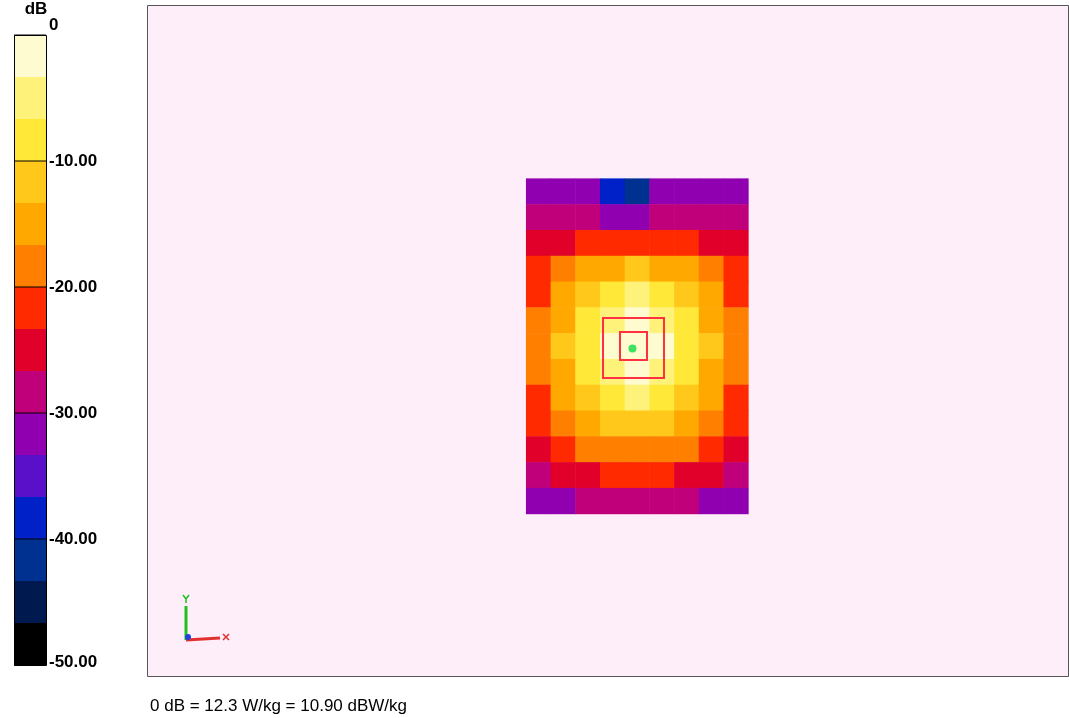 The width and height of the screenshot is (1069, 718). What do you see at coordinates (73, 160) in the screenshot?
I see `color-bar-label: -10.00` at bounding box center [73, 160].